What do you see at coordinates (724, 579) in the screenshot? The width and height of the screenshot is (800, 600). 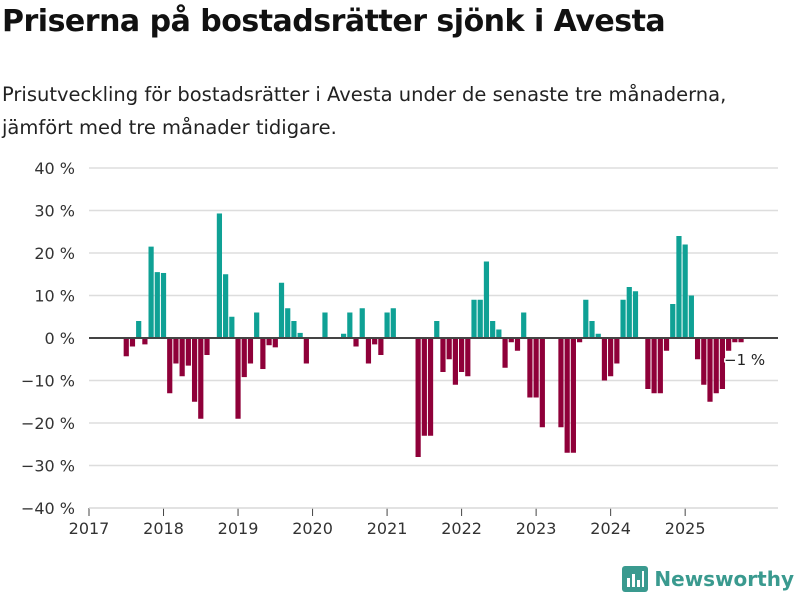 I see `newsworthy-logo-text: Newsworthy` at bounding box center [724, 579].